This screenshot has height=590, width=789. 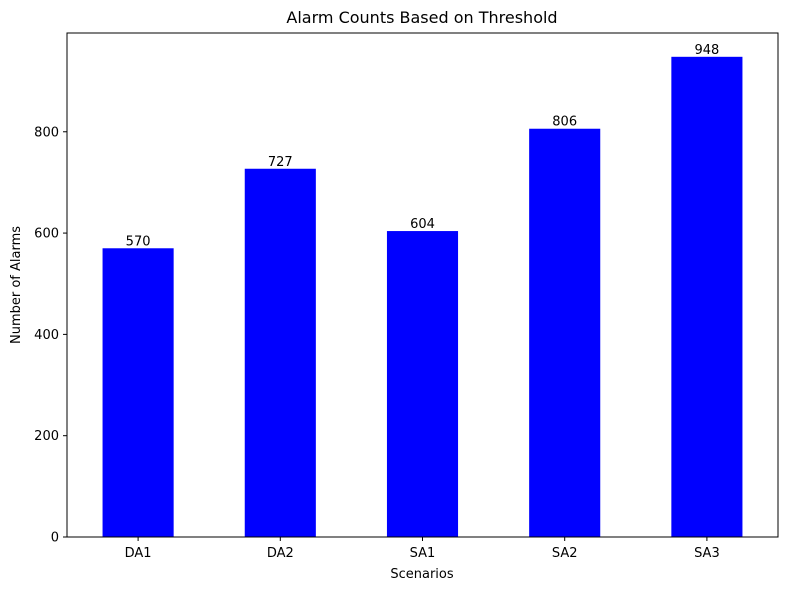 I want to click on y-tick-label: 400, so click(x=46, y=335).